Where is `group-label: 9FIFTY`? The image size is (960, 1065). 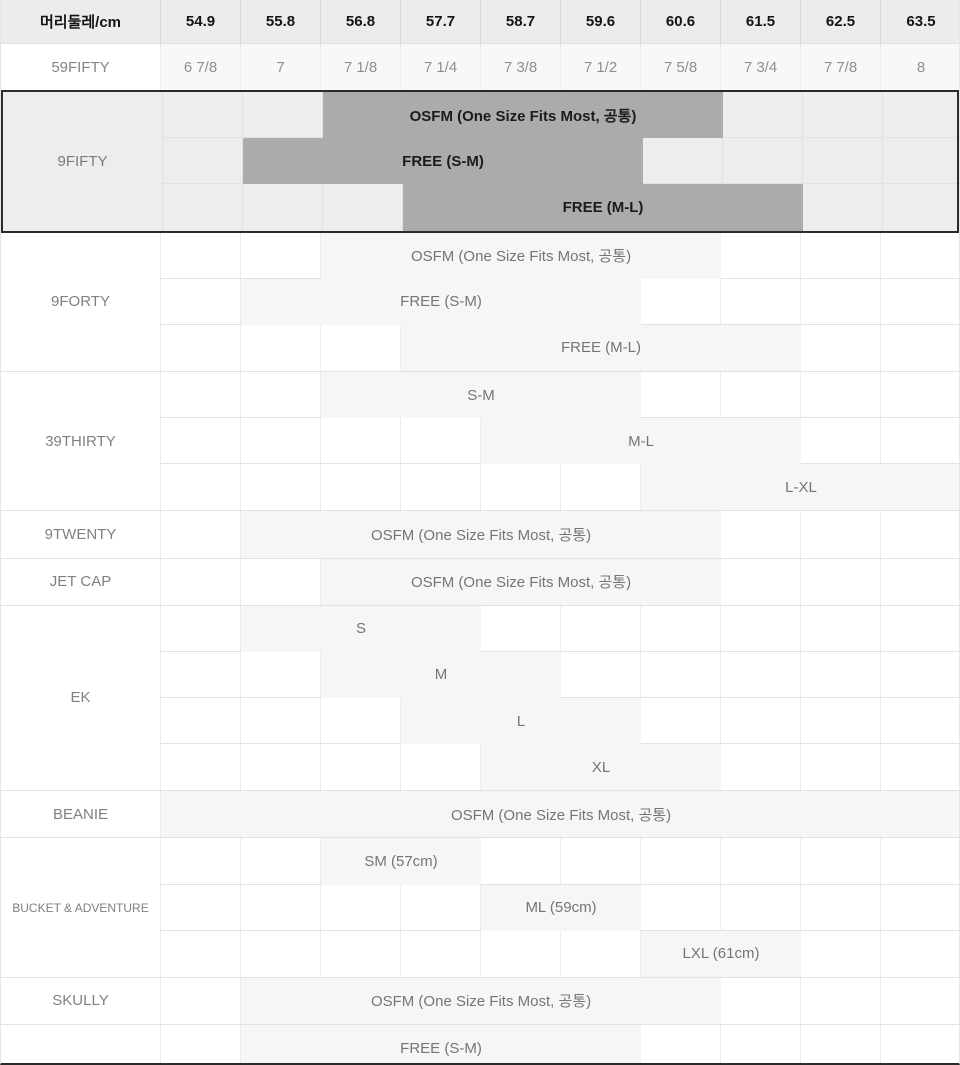
group-label: 9FIFTY is located at coordinates (83, 161).